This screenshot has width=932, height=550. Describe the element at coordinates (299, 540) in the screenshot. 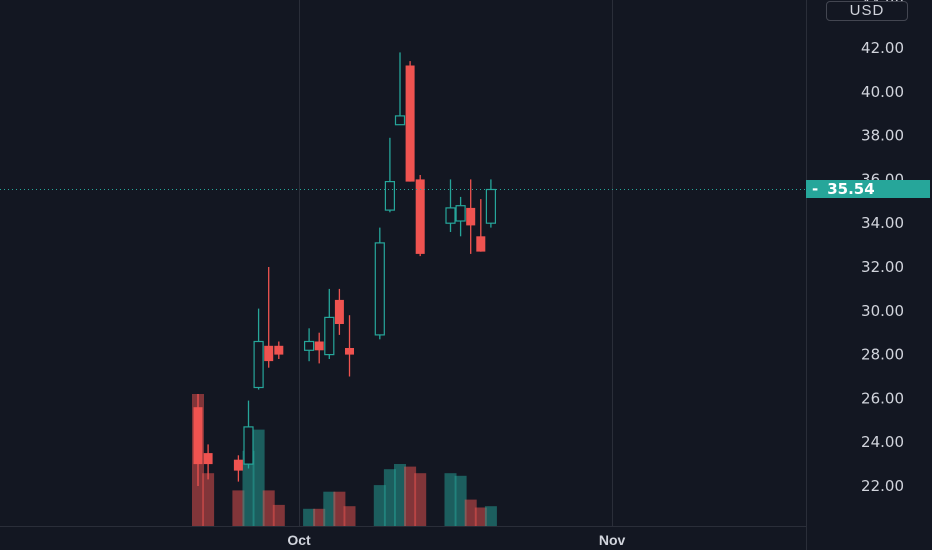

I see `time-tick-label: Oct` at that location.